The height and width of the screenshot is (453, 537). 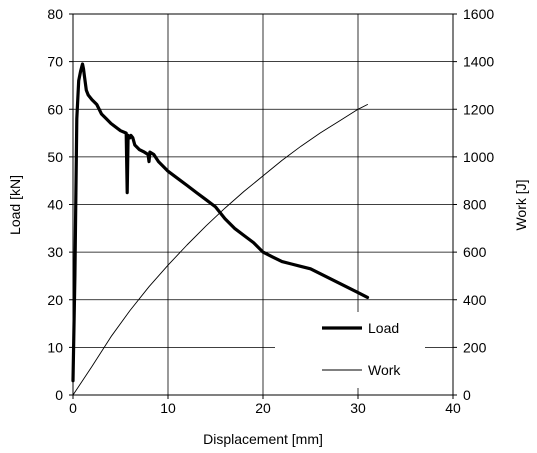 I want to click on y-left-tick-label: 10, so click(x=55, y=347).